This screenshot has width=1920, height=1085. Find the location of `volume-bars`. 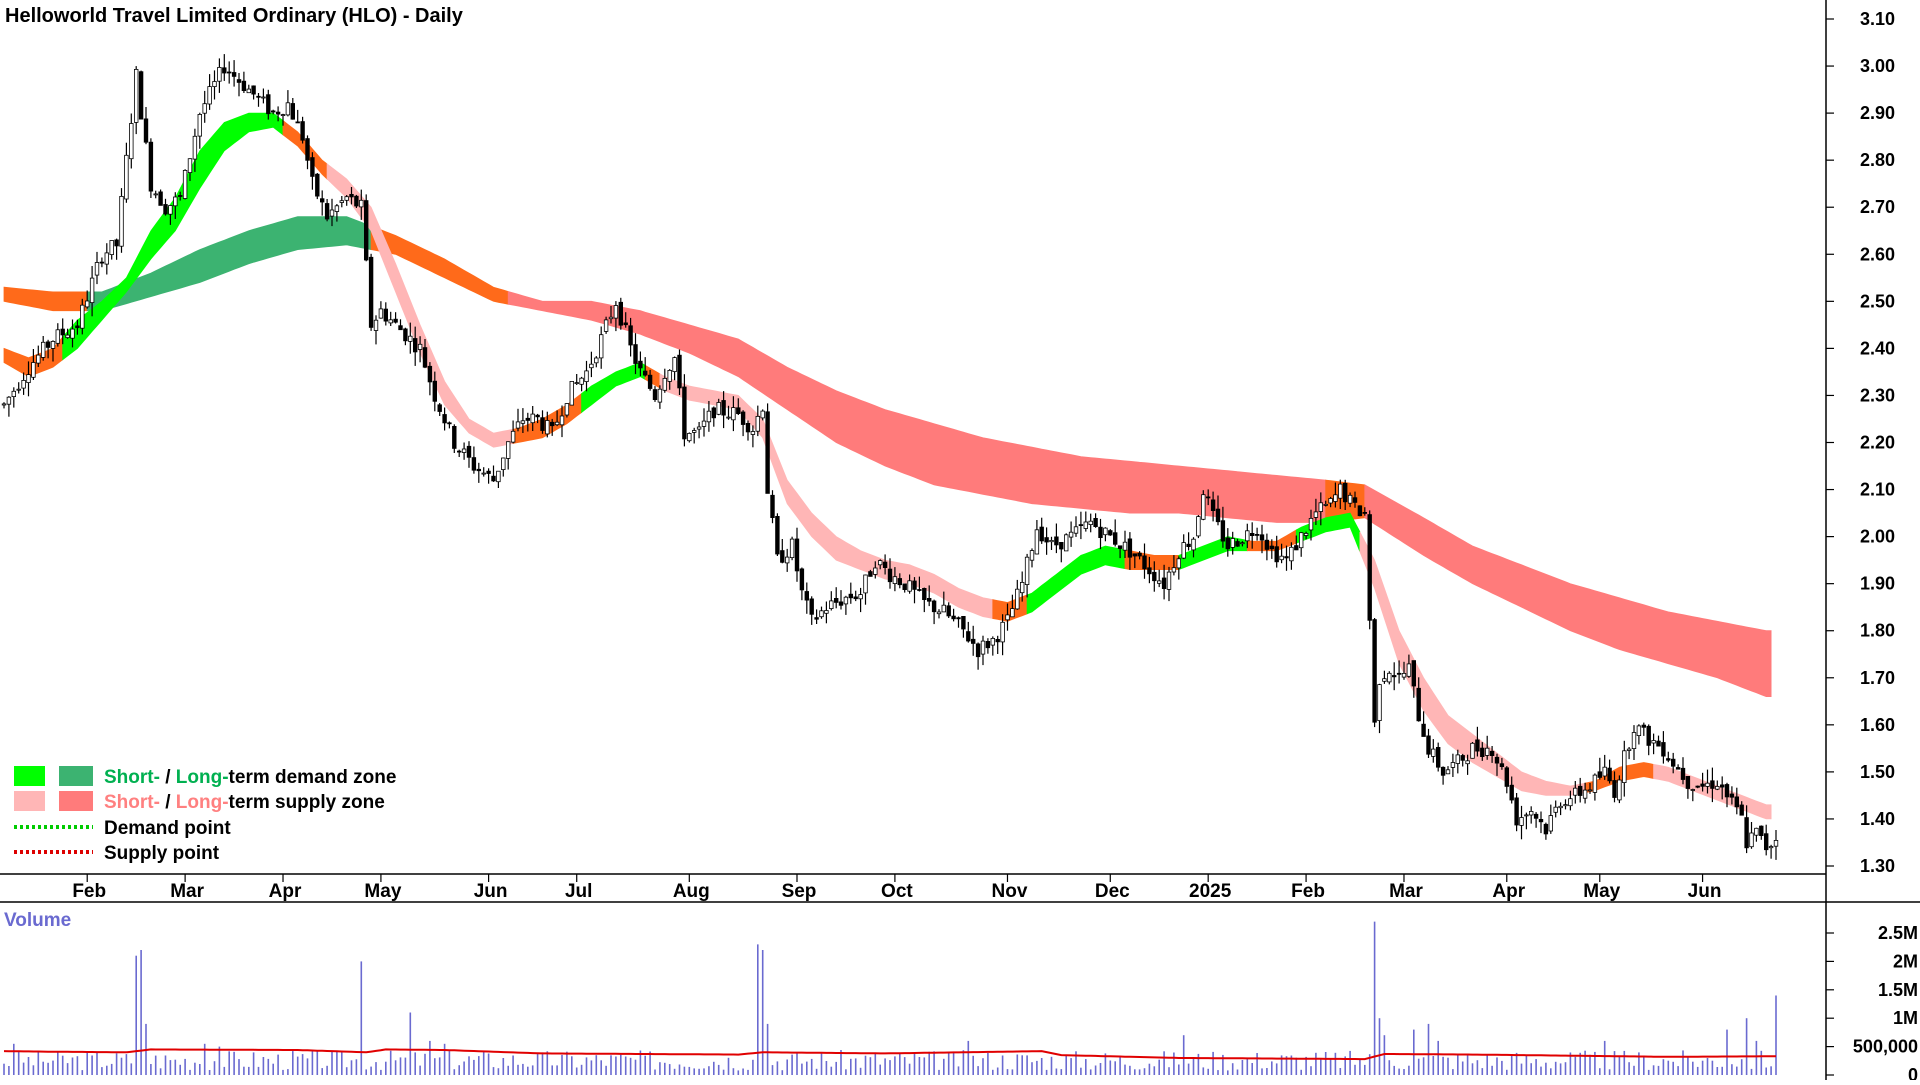

volume-bars is located at coordinates (890, 998).